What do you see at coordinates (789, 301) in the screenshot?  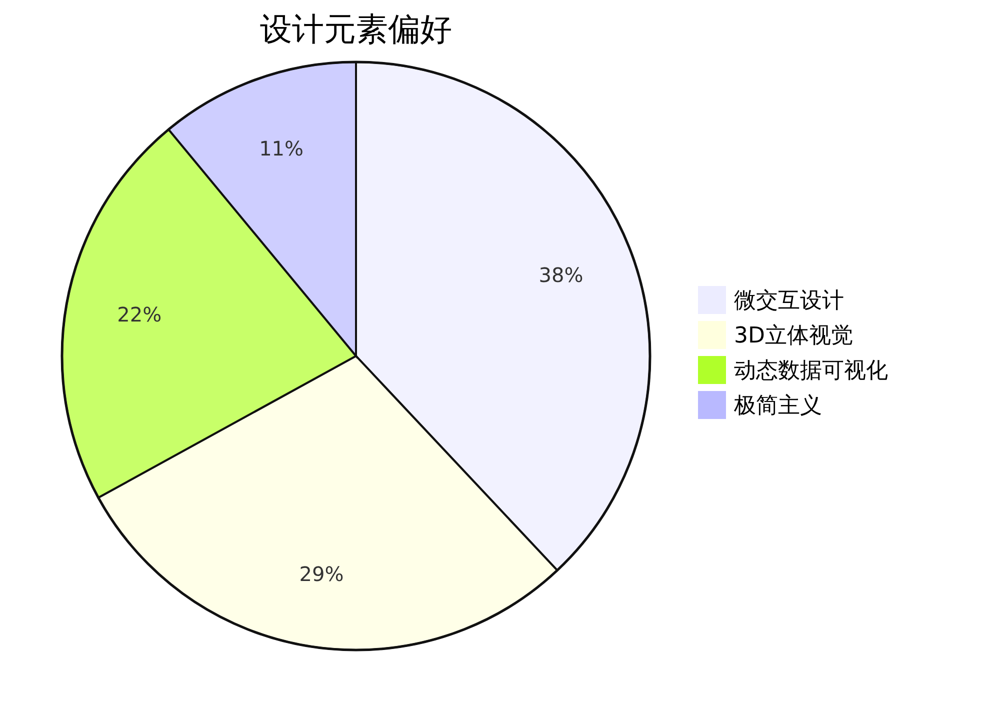 I see `legend-label: 微交互设计` at bounding box center [789, 301].